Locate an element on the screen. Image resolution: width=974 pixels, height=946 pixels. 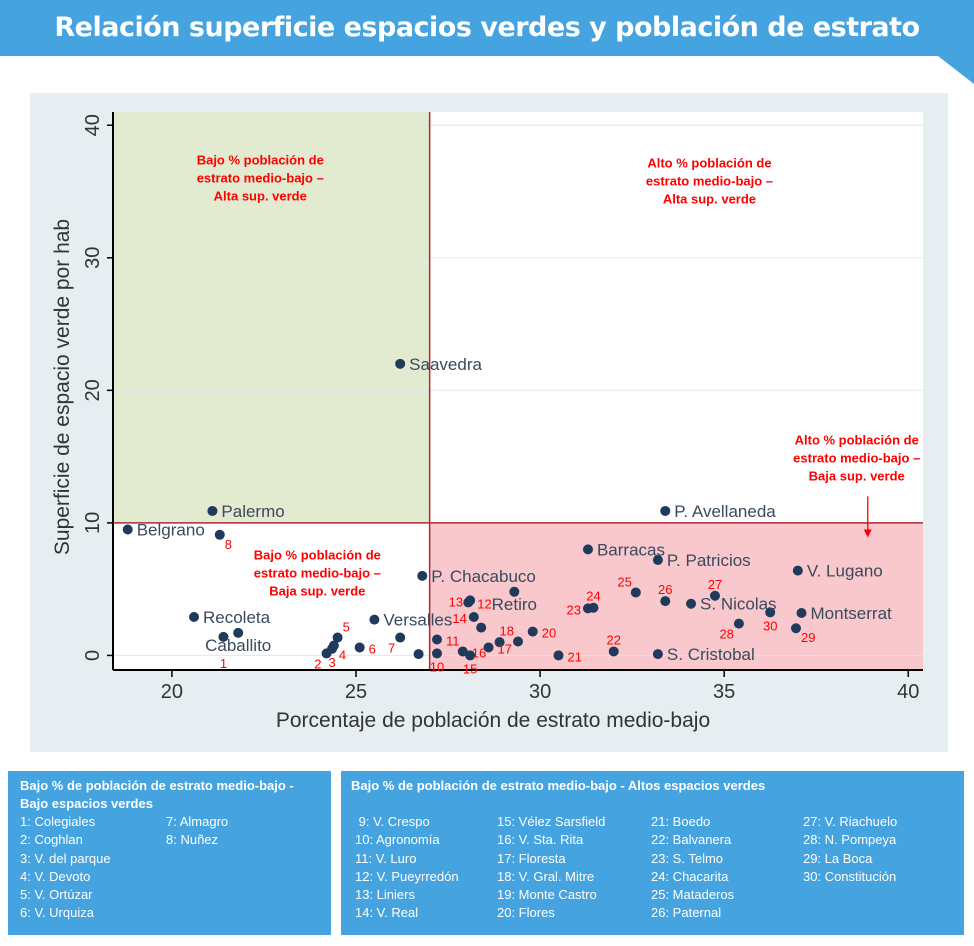
point-name-label: Belgrano is located at coordinates (171, 530).